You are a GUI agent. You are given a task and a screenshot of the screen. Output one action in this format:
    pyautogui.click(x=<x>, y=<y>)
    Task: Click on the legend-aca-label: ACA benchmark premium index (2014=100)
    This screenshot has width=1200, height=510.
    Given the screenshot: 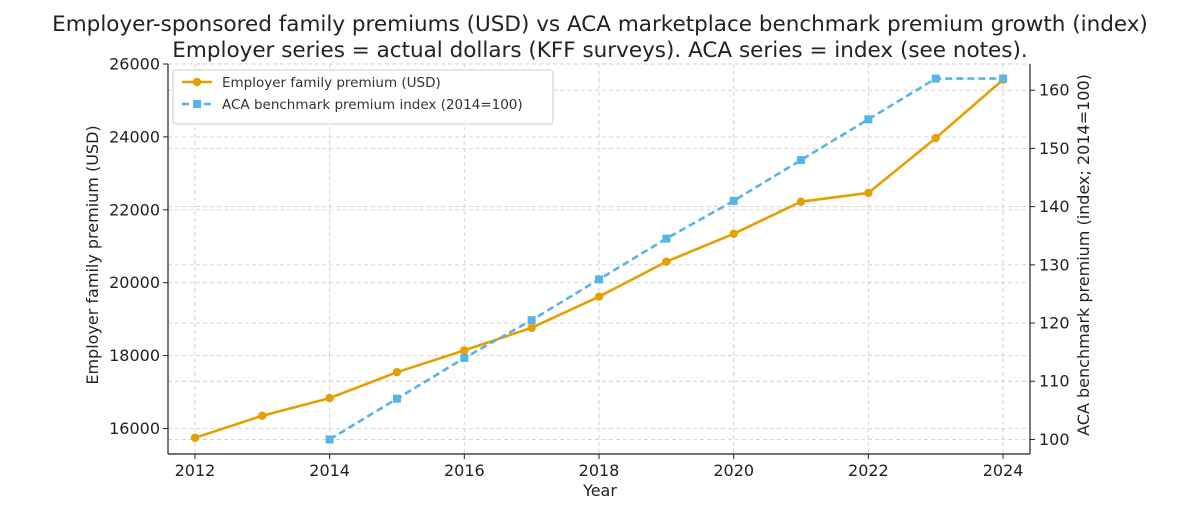 What is the action you would take?
    pyautogui.click(x=372, y=105)
    